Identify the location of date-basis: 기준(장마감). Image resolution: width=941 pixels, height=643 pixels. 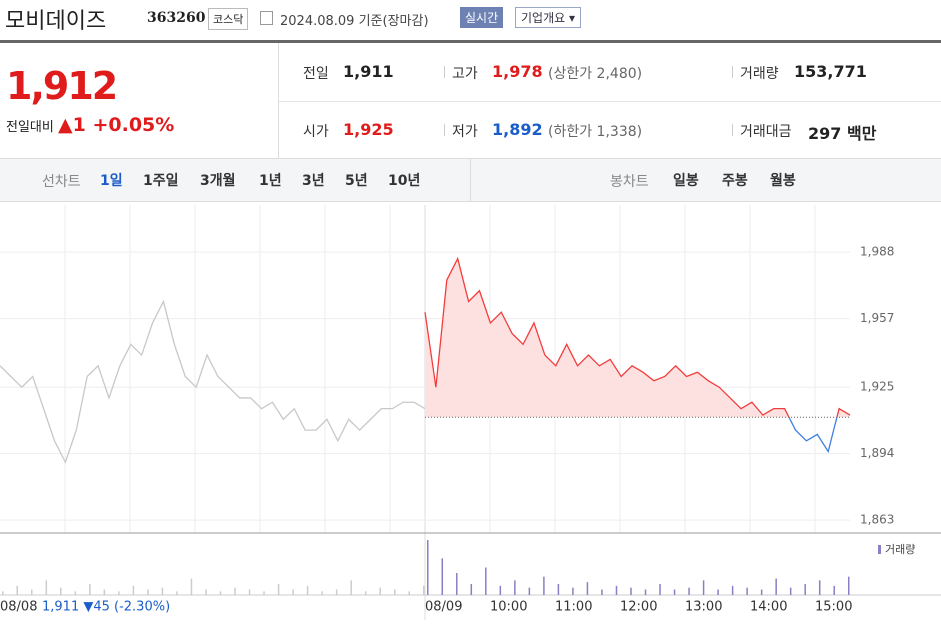
(393, 21).